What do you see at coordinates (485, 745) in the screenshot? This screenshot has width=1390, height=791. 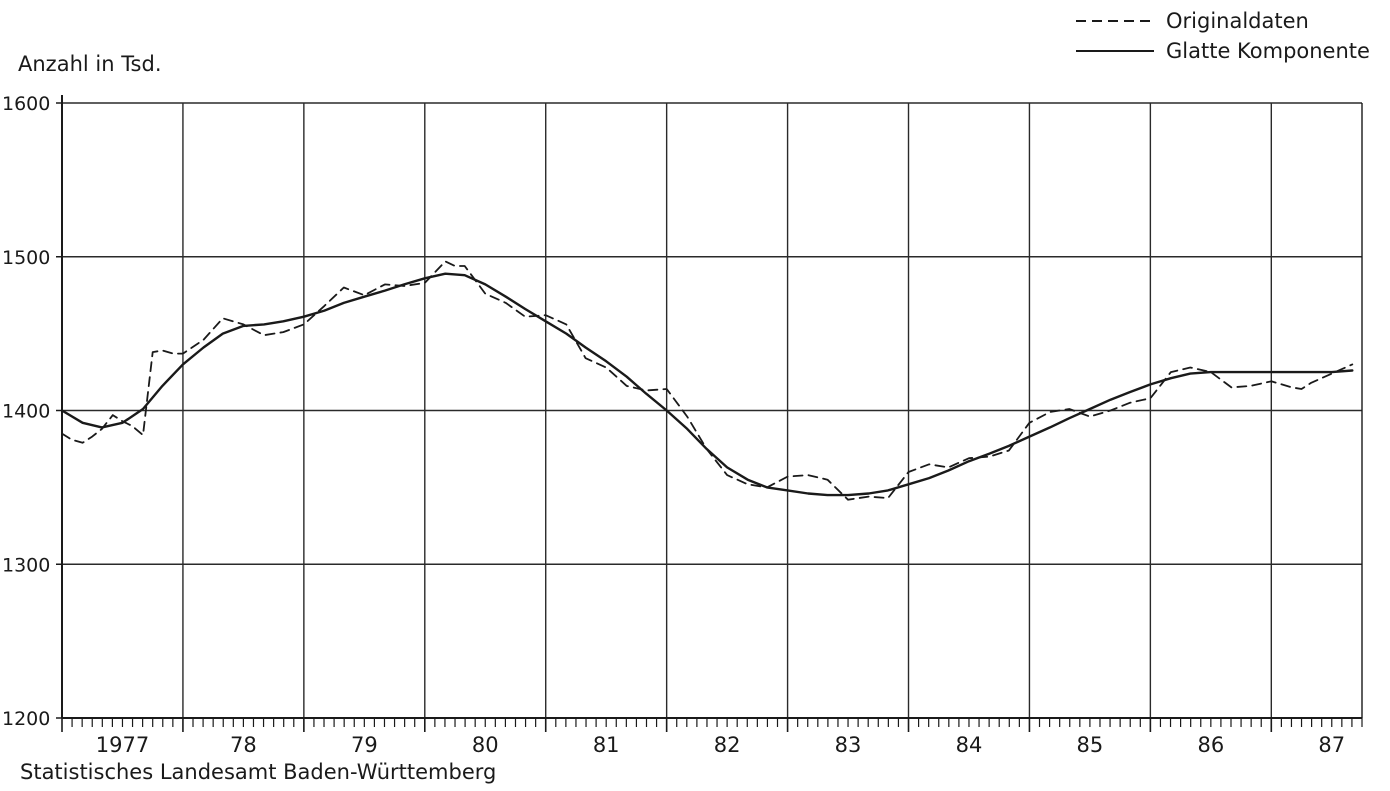 I see `x-tick-label: 80` at bounding box center [485, 745].